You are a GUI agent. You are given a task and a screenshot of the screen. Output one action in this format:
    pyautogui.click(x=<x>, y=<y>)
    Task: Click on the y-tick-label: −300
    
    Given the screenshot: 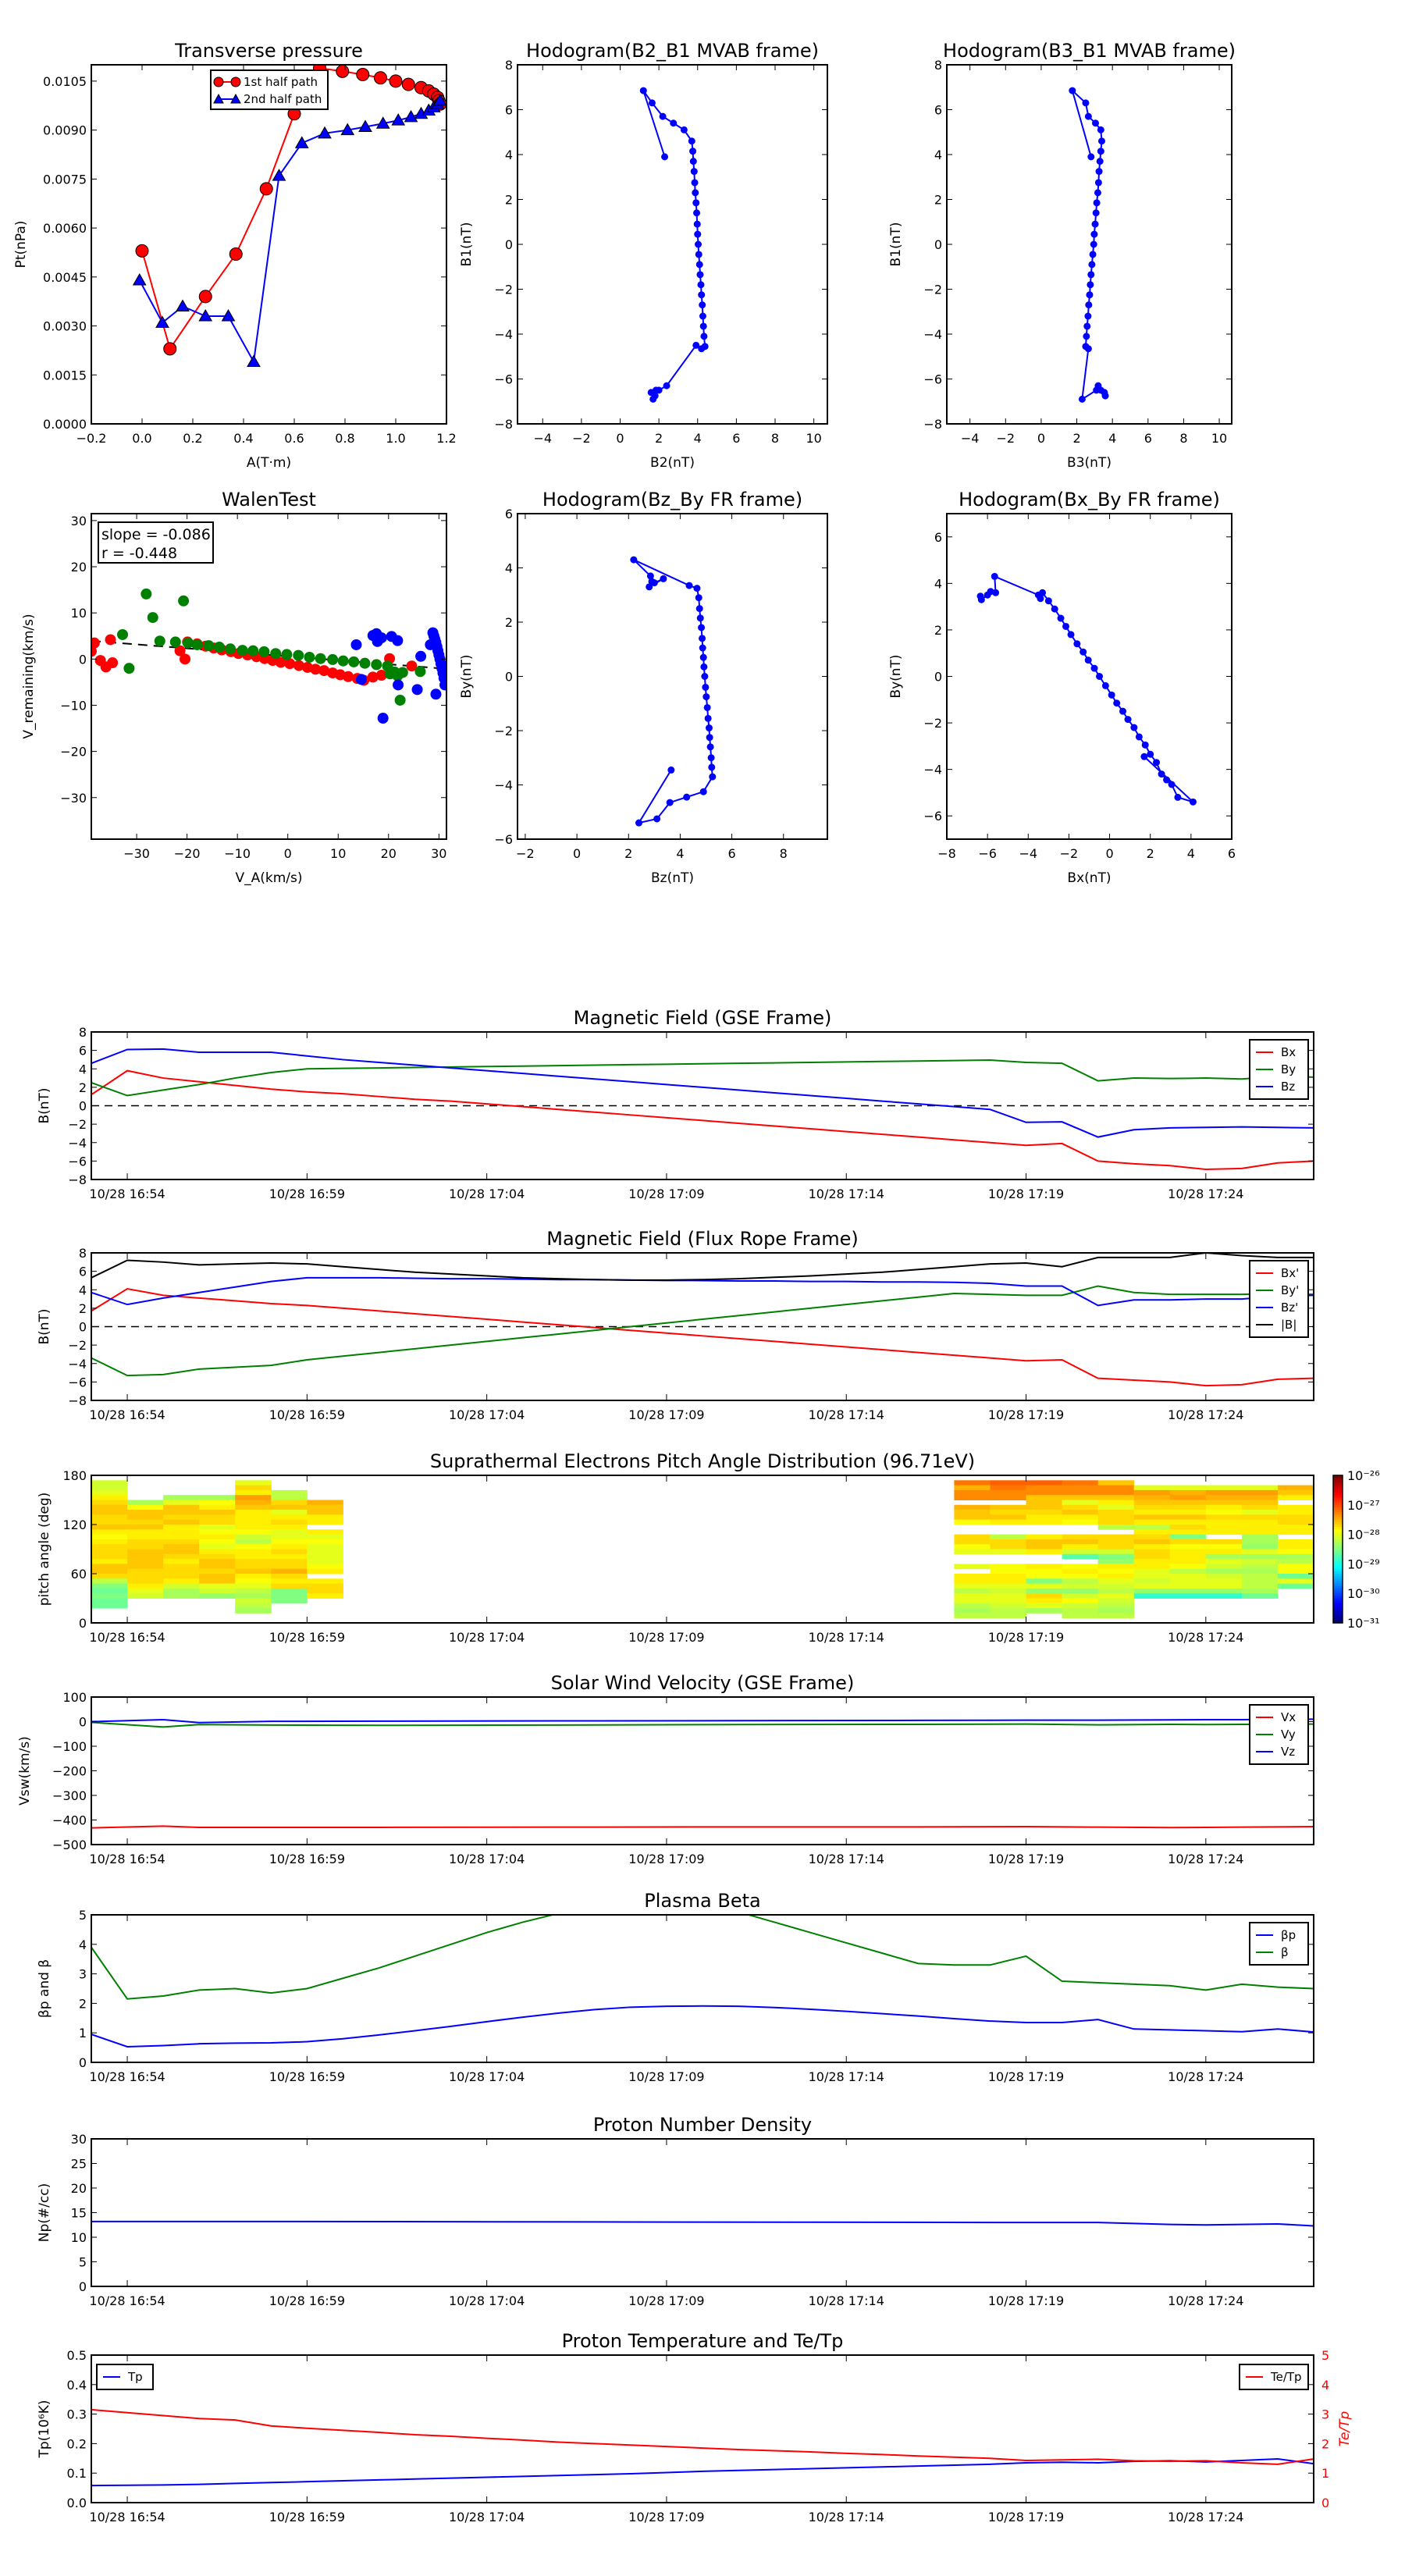 What is the action you would take?
    pyautogui.click(x=69, y=1796)
    